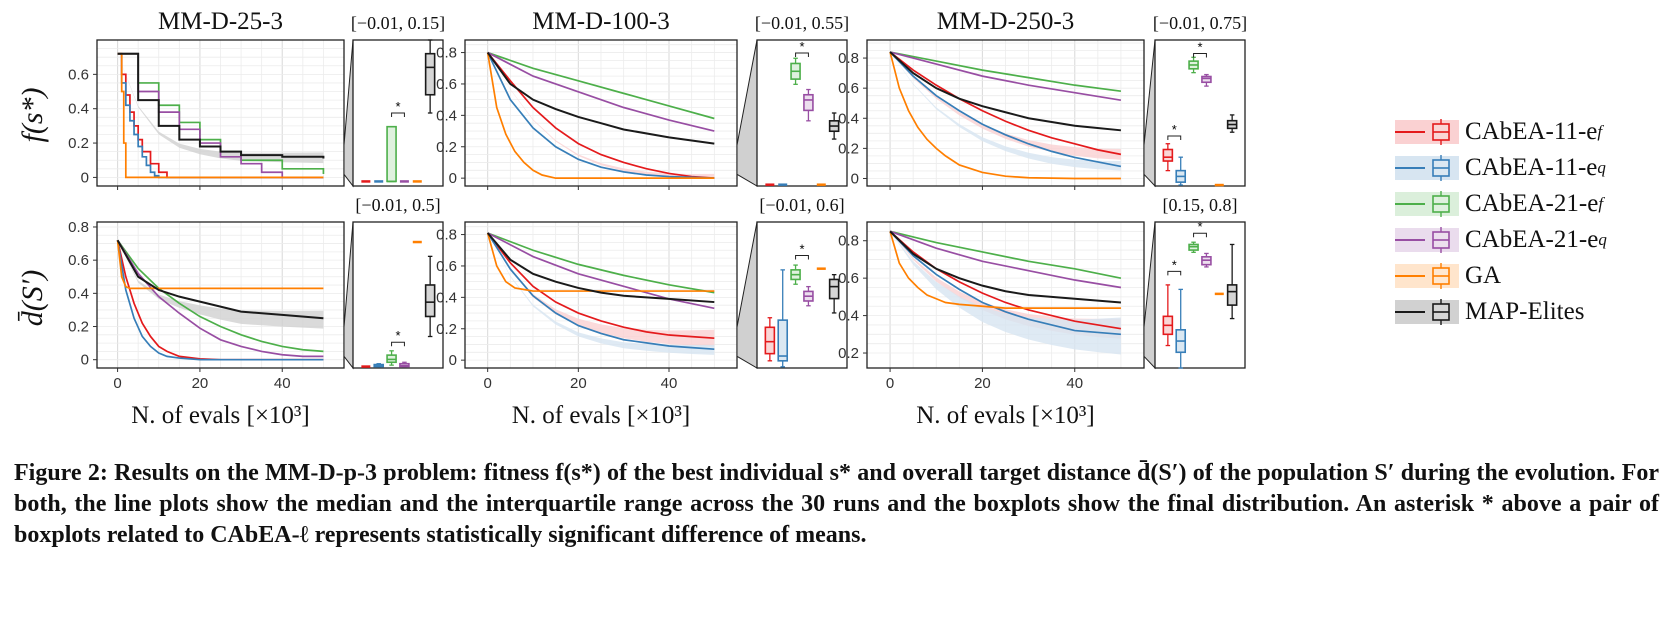 Image resolution: width=1670 pixels, height=620 pixels. What do you see at coordinates (669, 383) in the screenshot?
I see `x-tick-label: 40` at bounding box center [669, 383].